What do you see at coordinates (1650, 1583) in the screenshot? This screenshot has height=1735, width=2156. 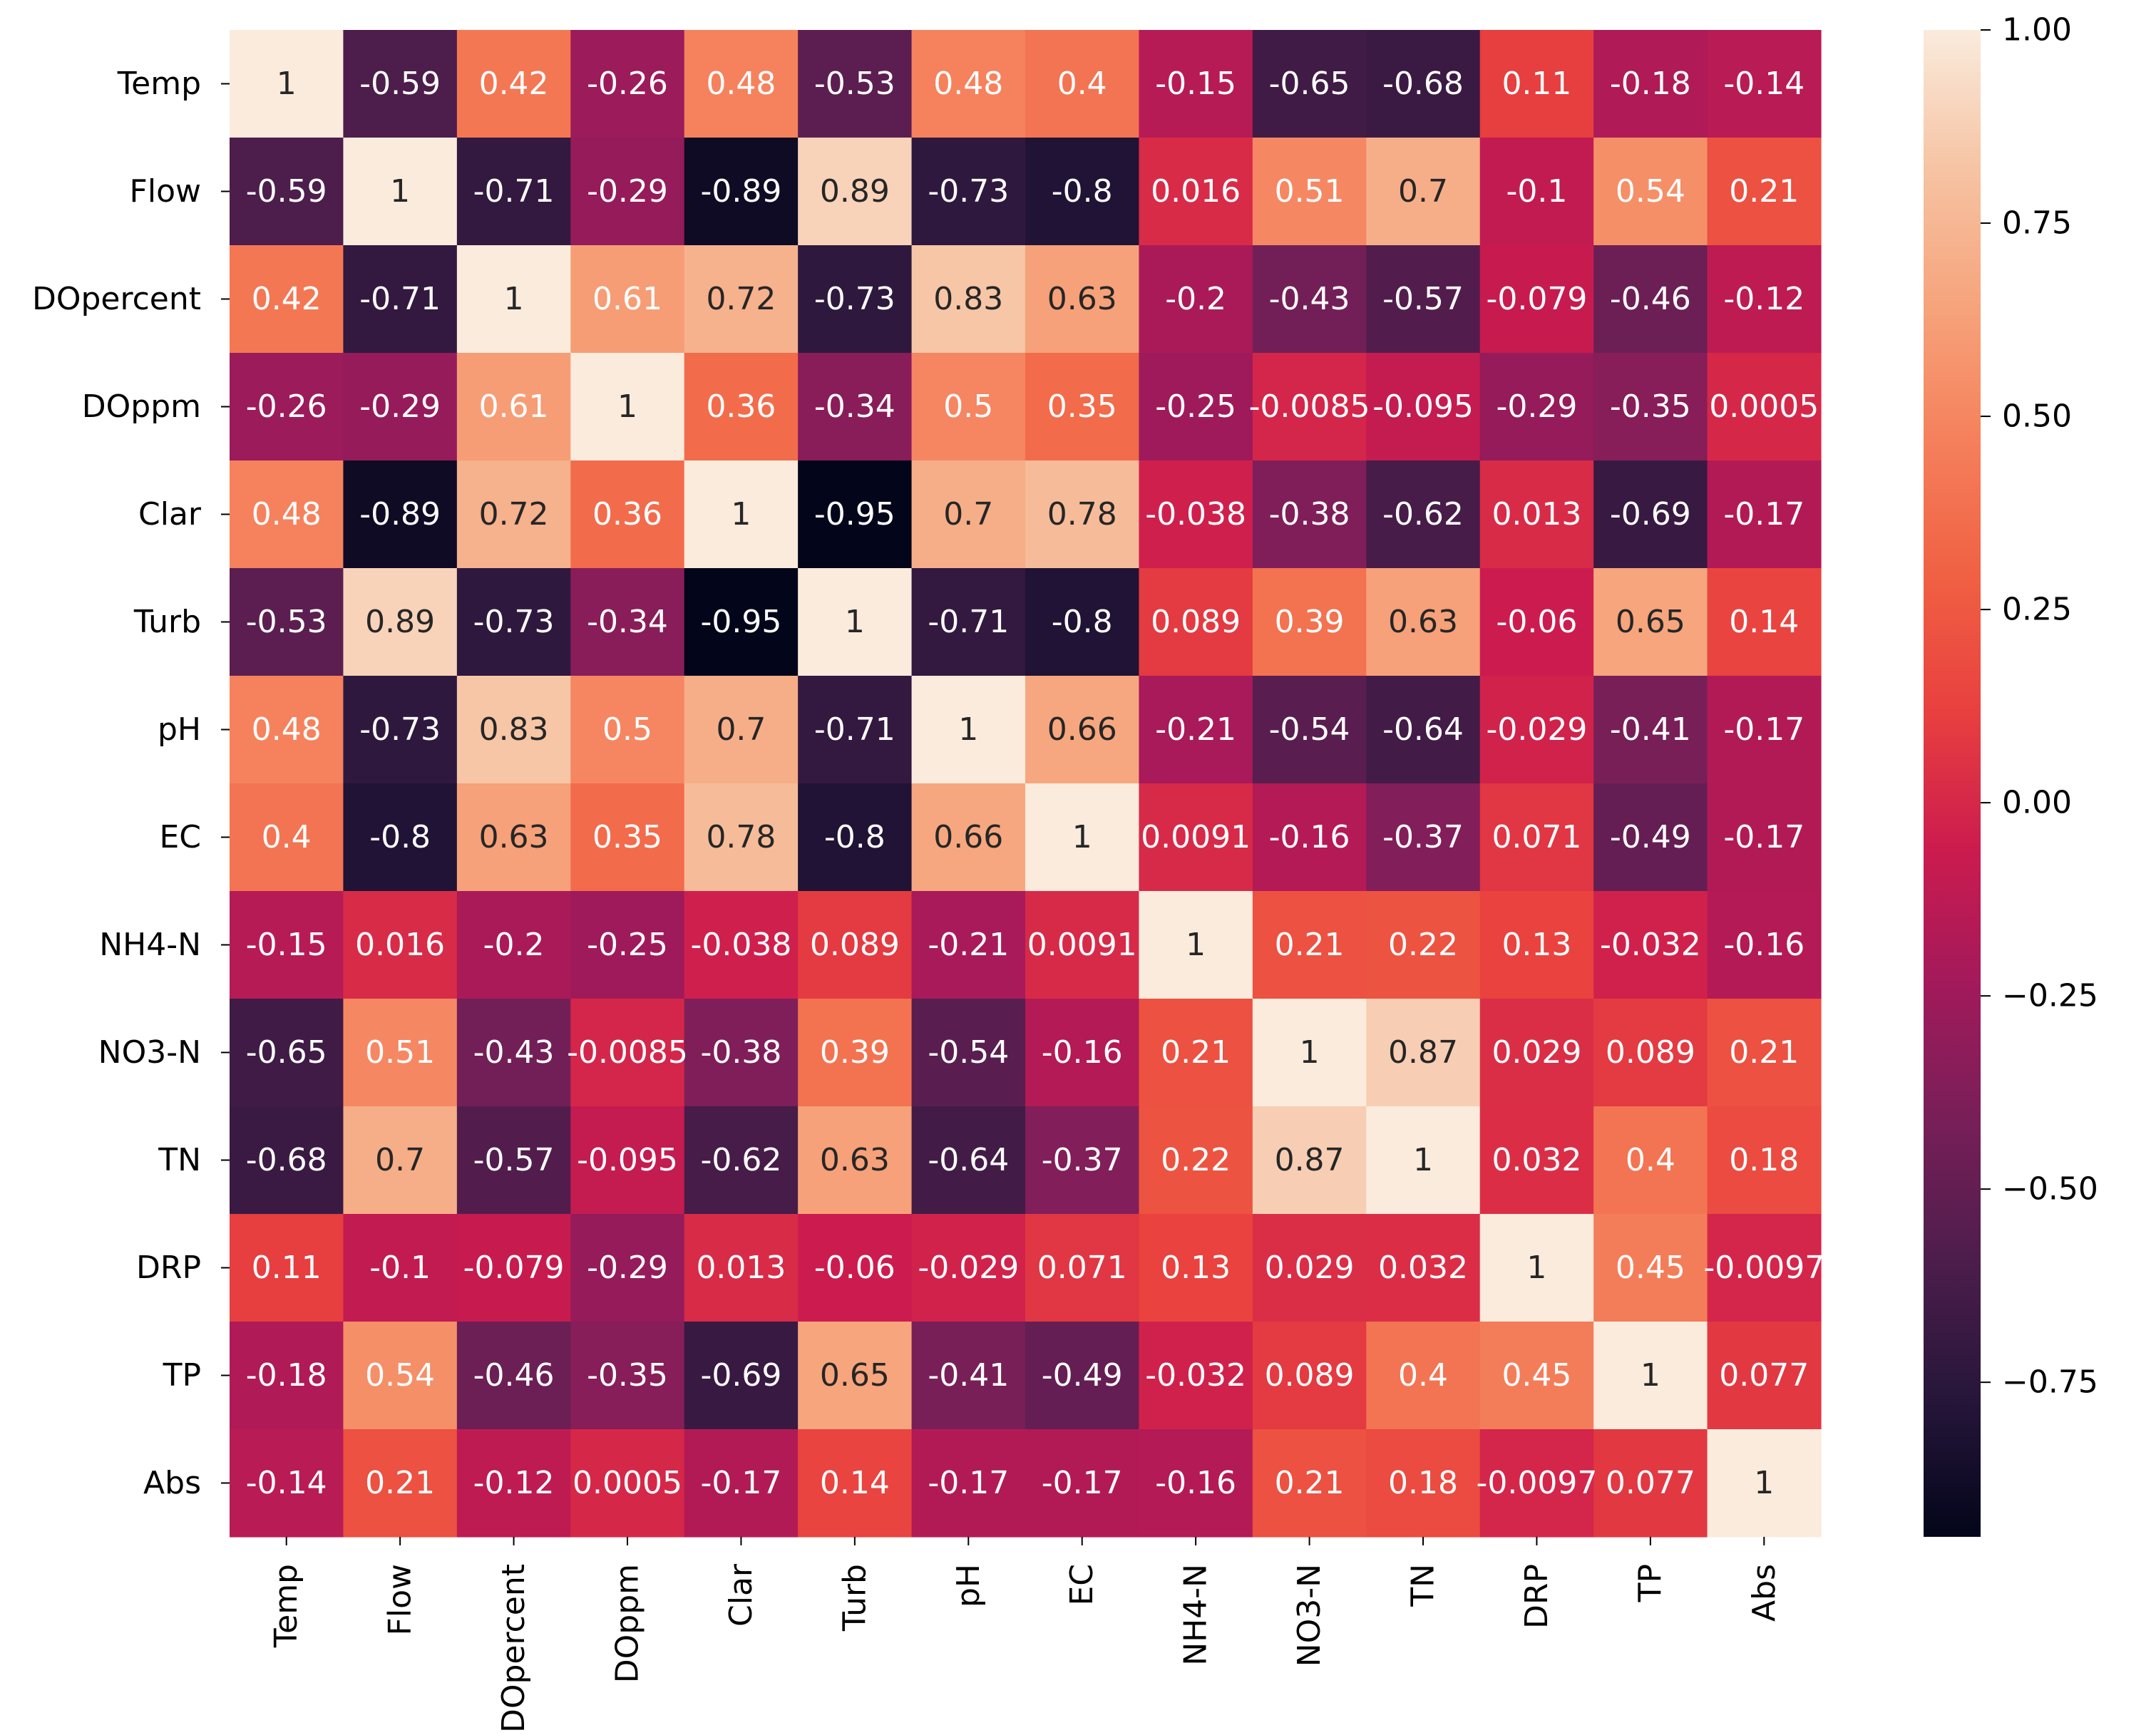 I see `x-tick-label: TP` at bounding box center [1650, 1583].